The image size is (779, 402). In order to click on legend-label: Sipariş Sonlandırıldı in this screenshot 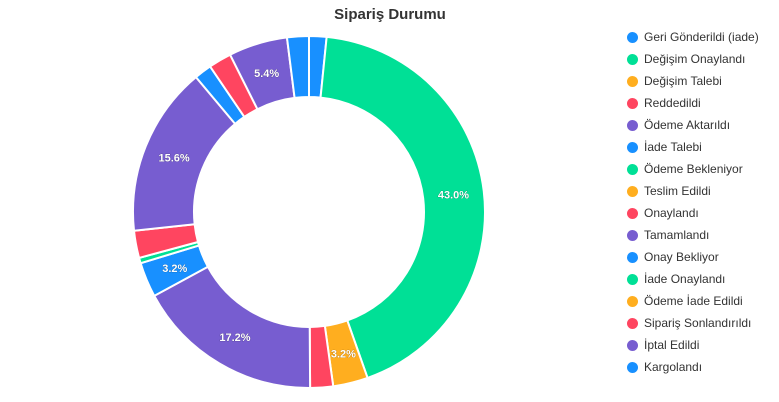, I will do `click(698, 323)`.